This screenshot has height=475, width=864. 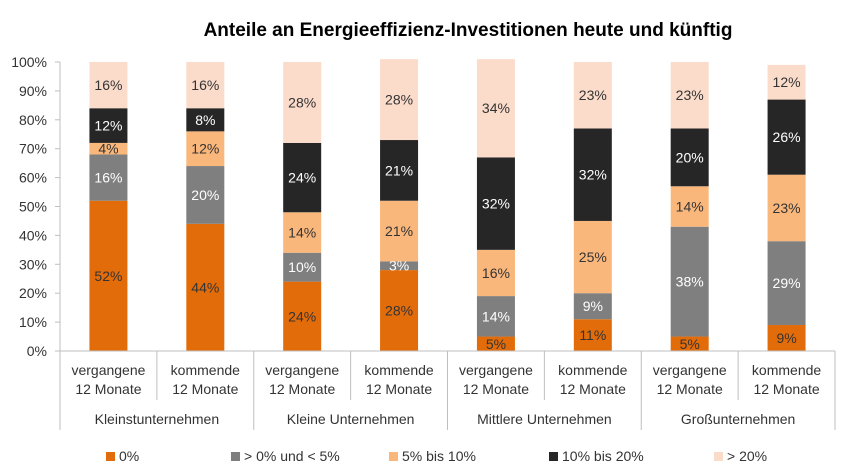 I want to click on data-label: 3%, so click(x=399, y=266).